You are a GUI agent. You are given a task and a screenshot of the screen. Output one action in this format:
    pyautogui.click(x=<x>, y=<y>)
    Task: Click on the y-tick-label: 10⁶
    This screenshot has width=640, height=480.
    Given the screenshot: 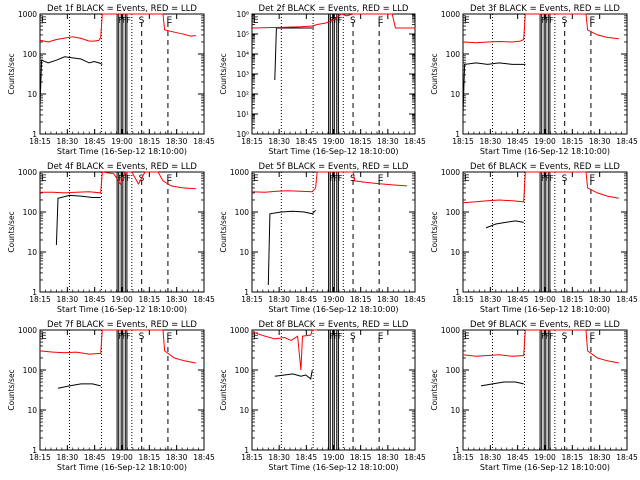 What is the action you would take?
    pyautogui.click(x=242, y=14)
    